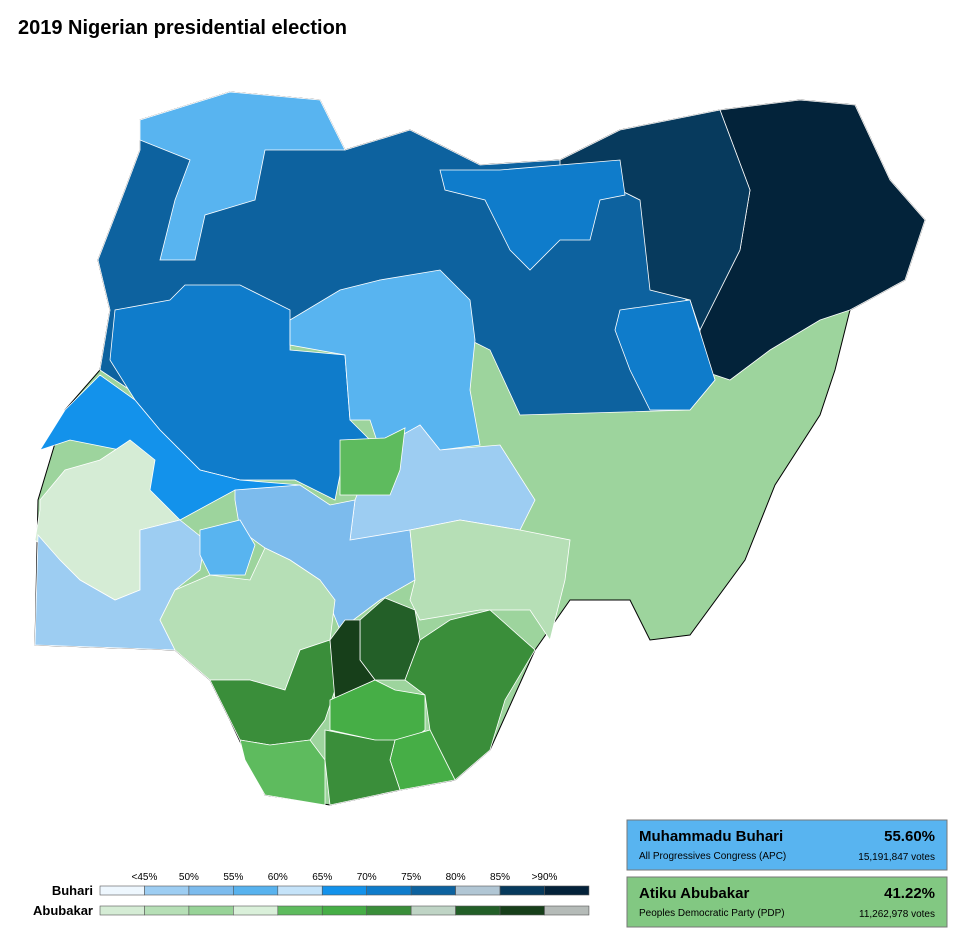 Image resolution: width=960 pixels, height=941 pixels. Describe the element at coordinates (897, 914) in the screenshot. I see `candidate-votes: 11,262,978 votes` at that location.